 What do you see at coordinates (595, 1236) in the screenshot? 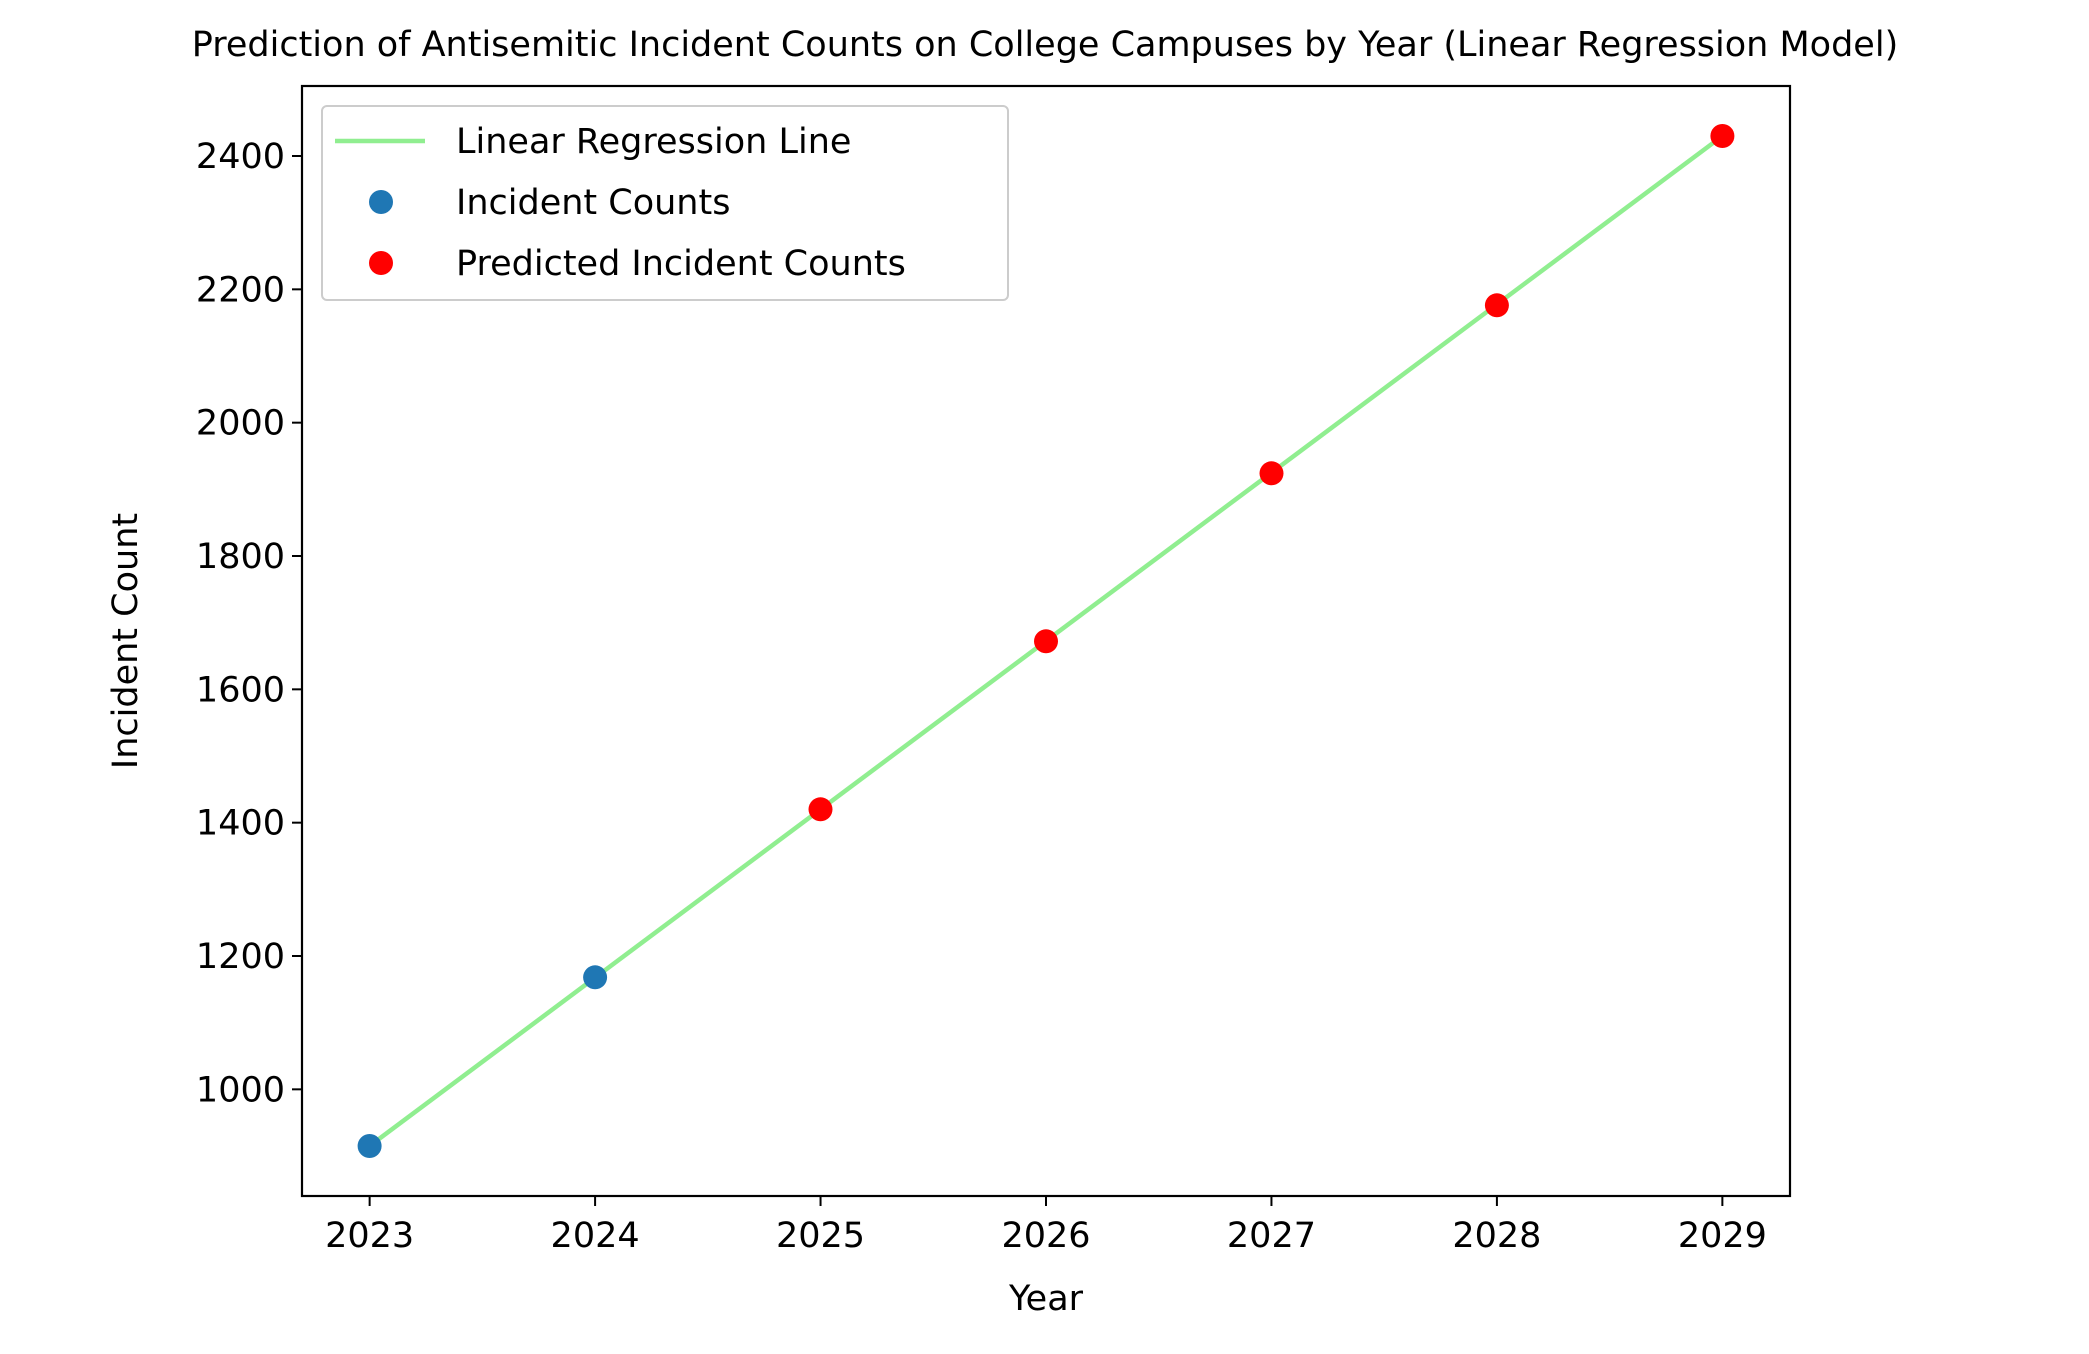
I see `x-tick-label: 2024` at bounding box center [595, 1236].